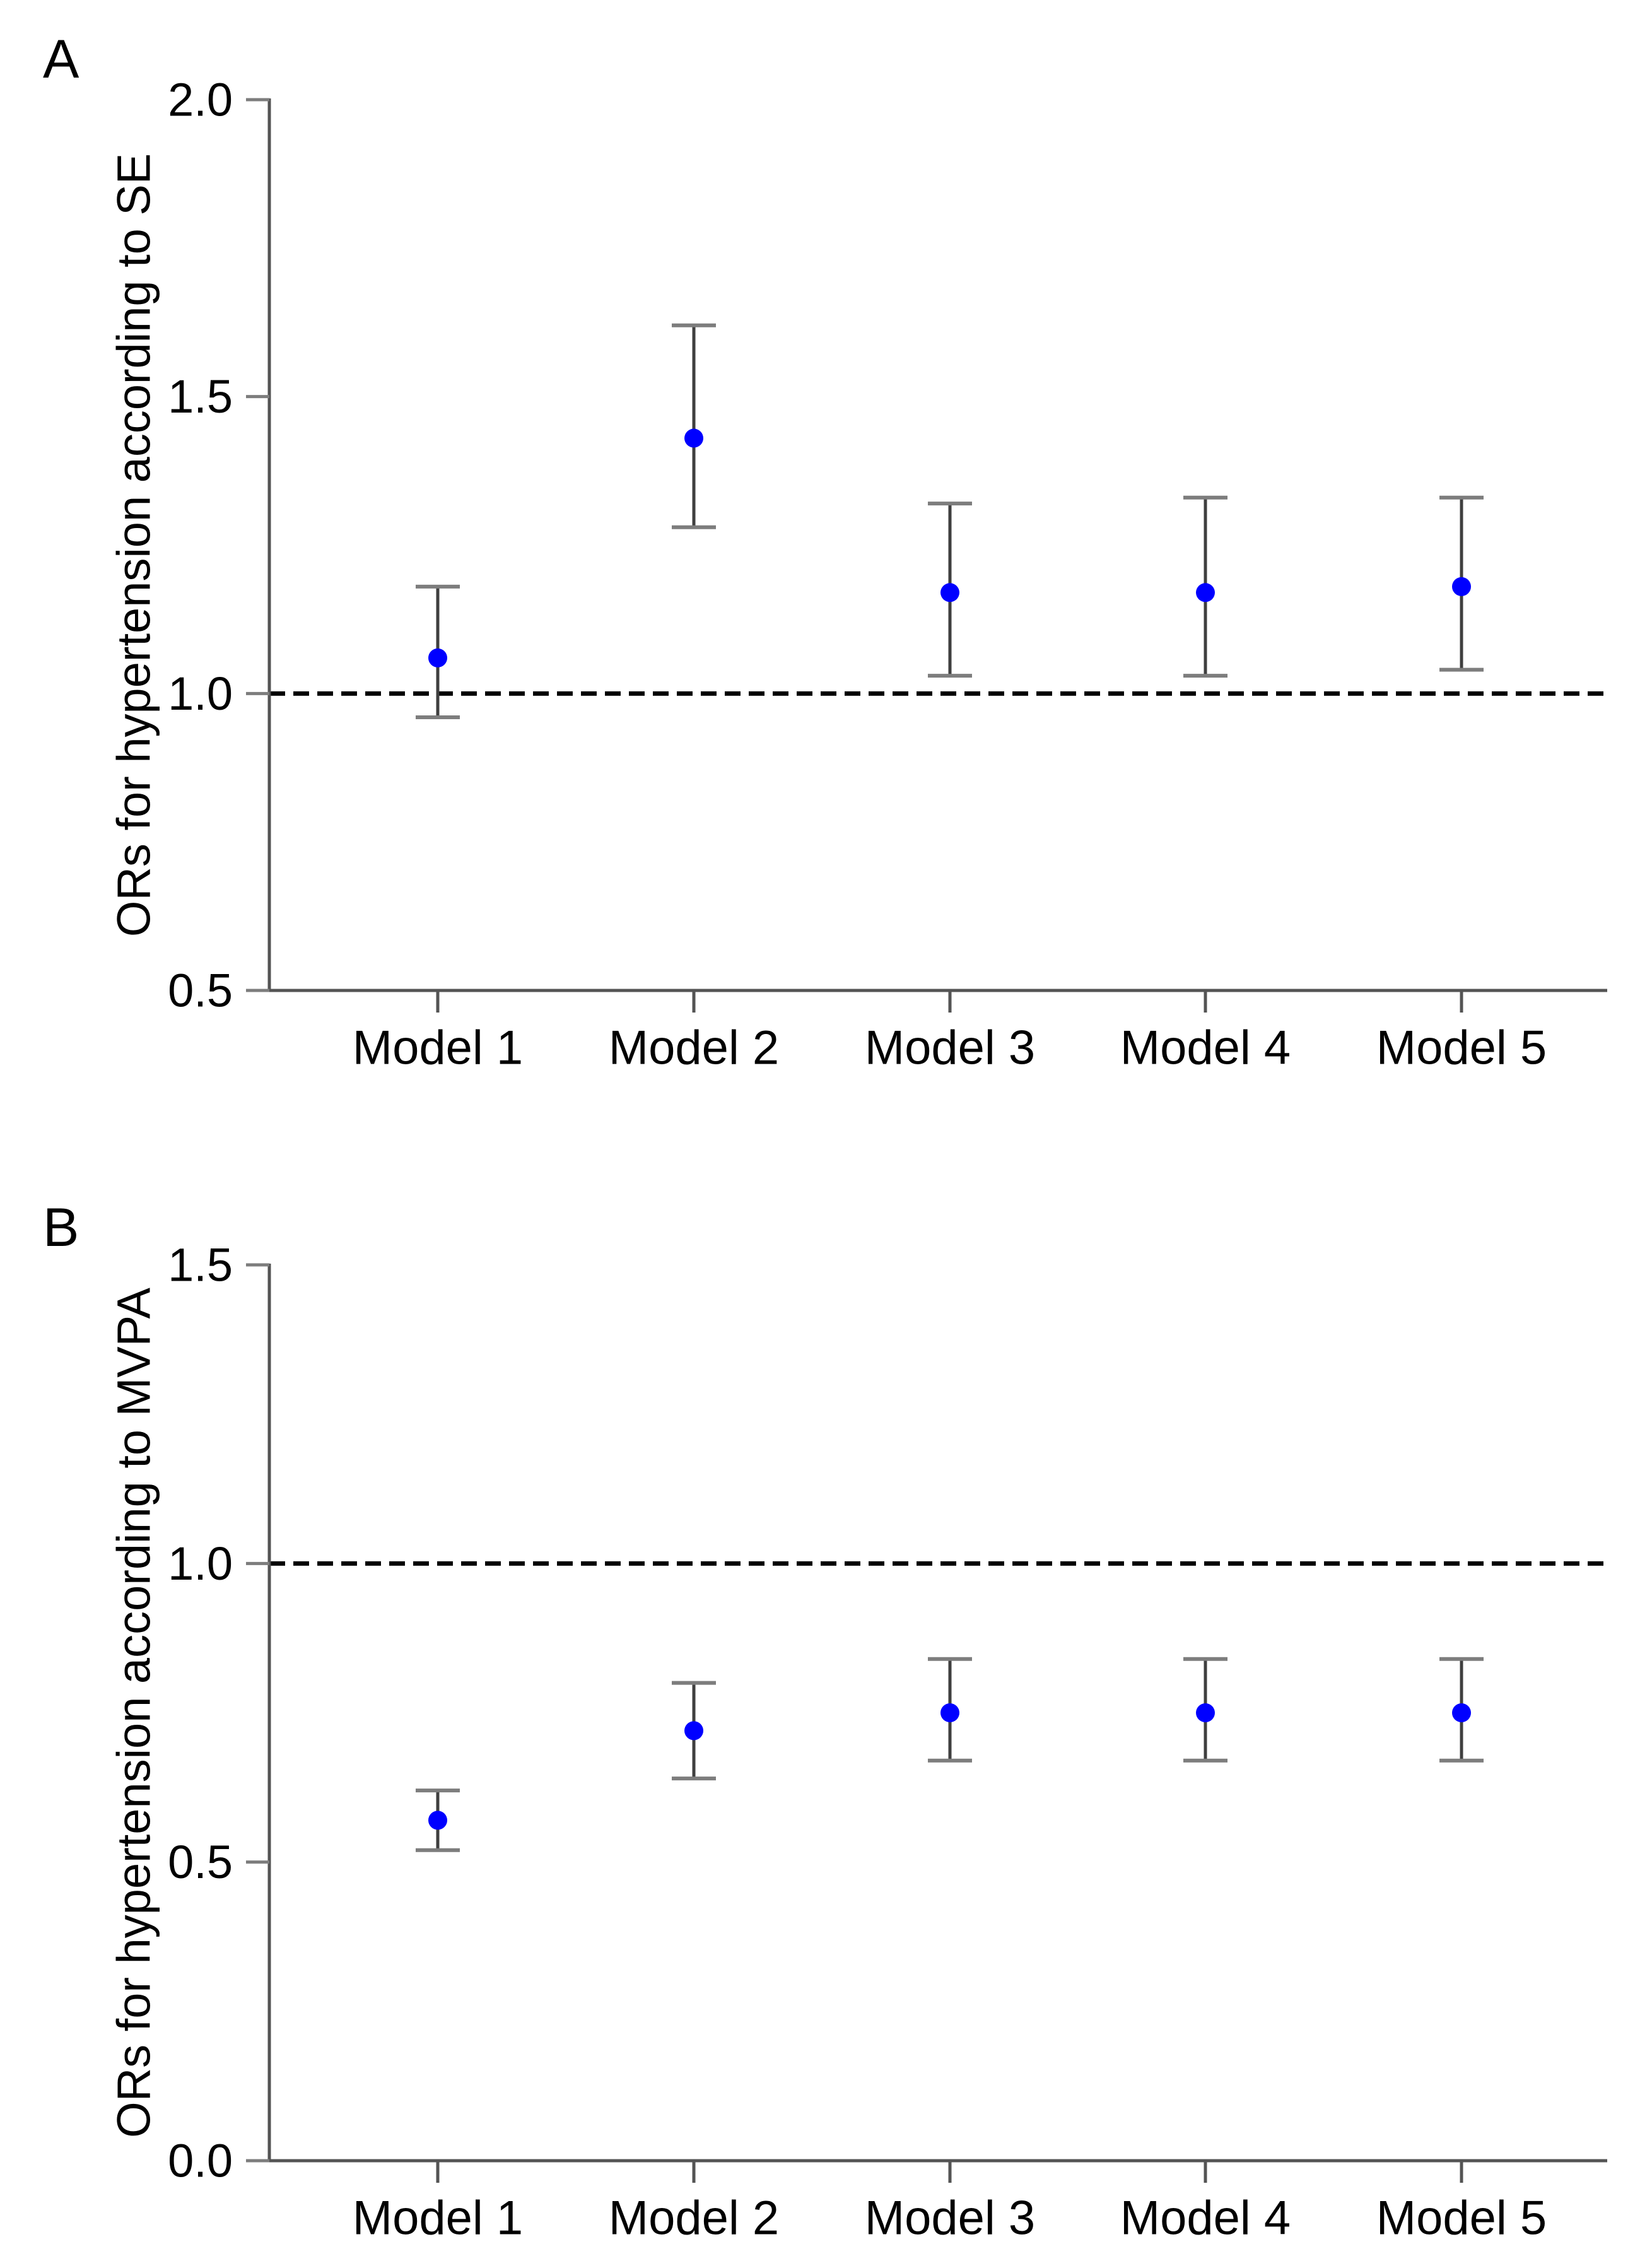  I want to click on panel-b-letter: B, so click(61, 1228).